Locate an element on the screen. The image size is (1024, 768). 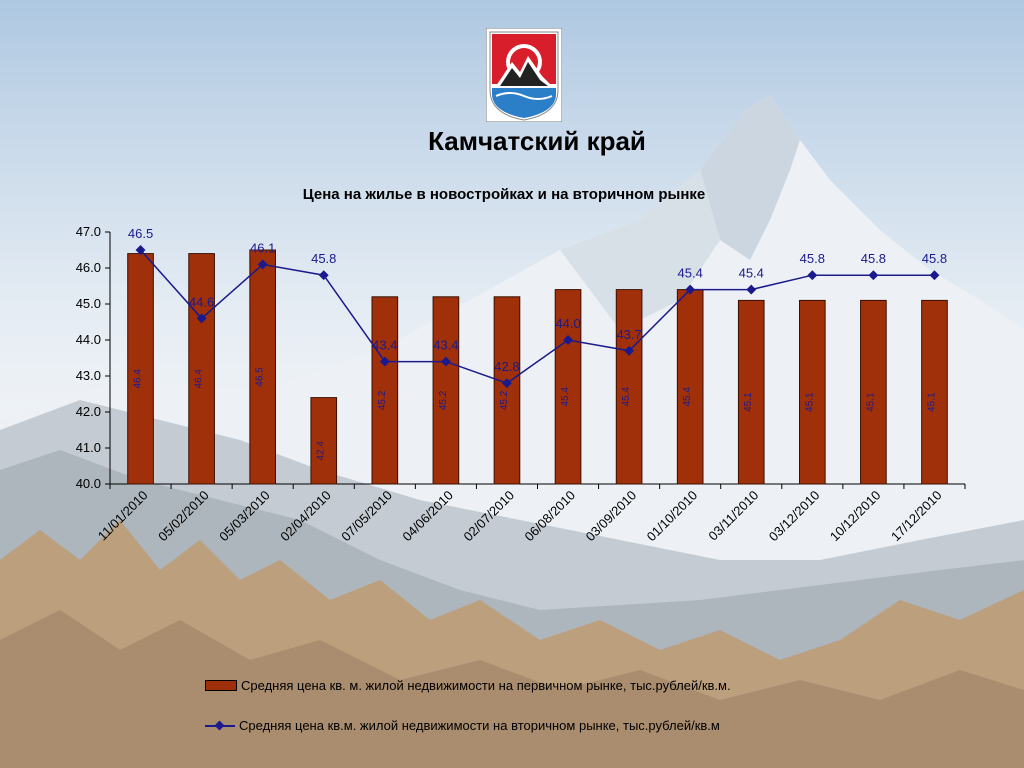
x-tick-label: 10/12/2010 is located at coordinates (855, 516).